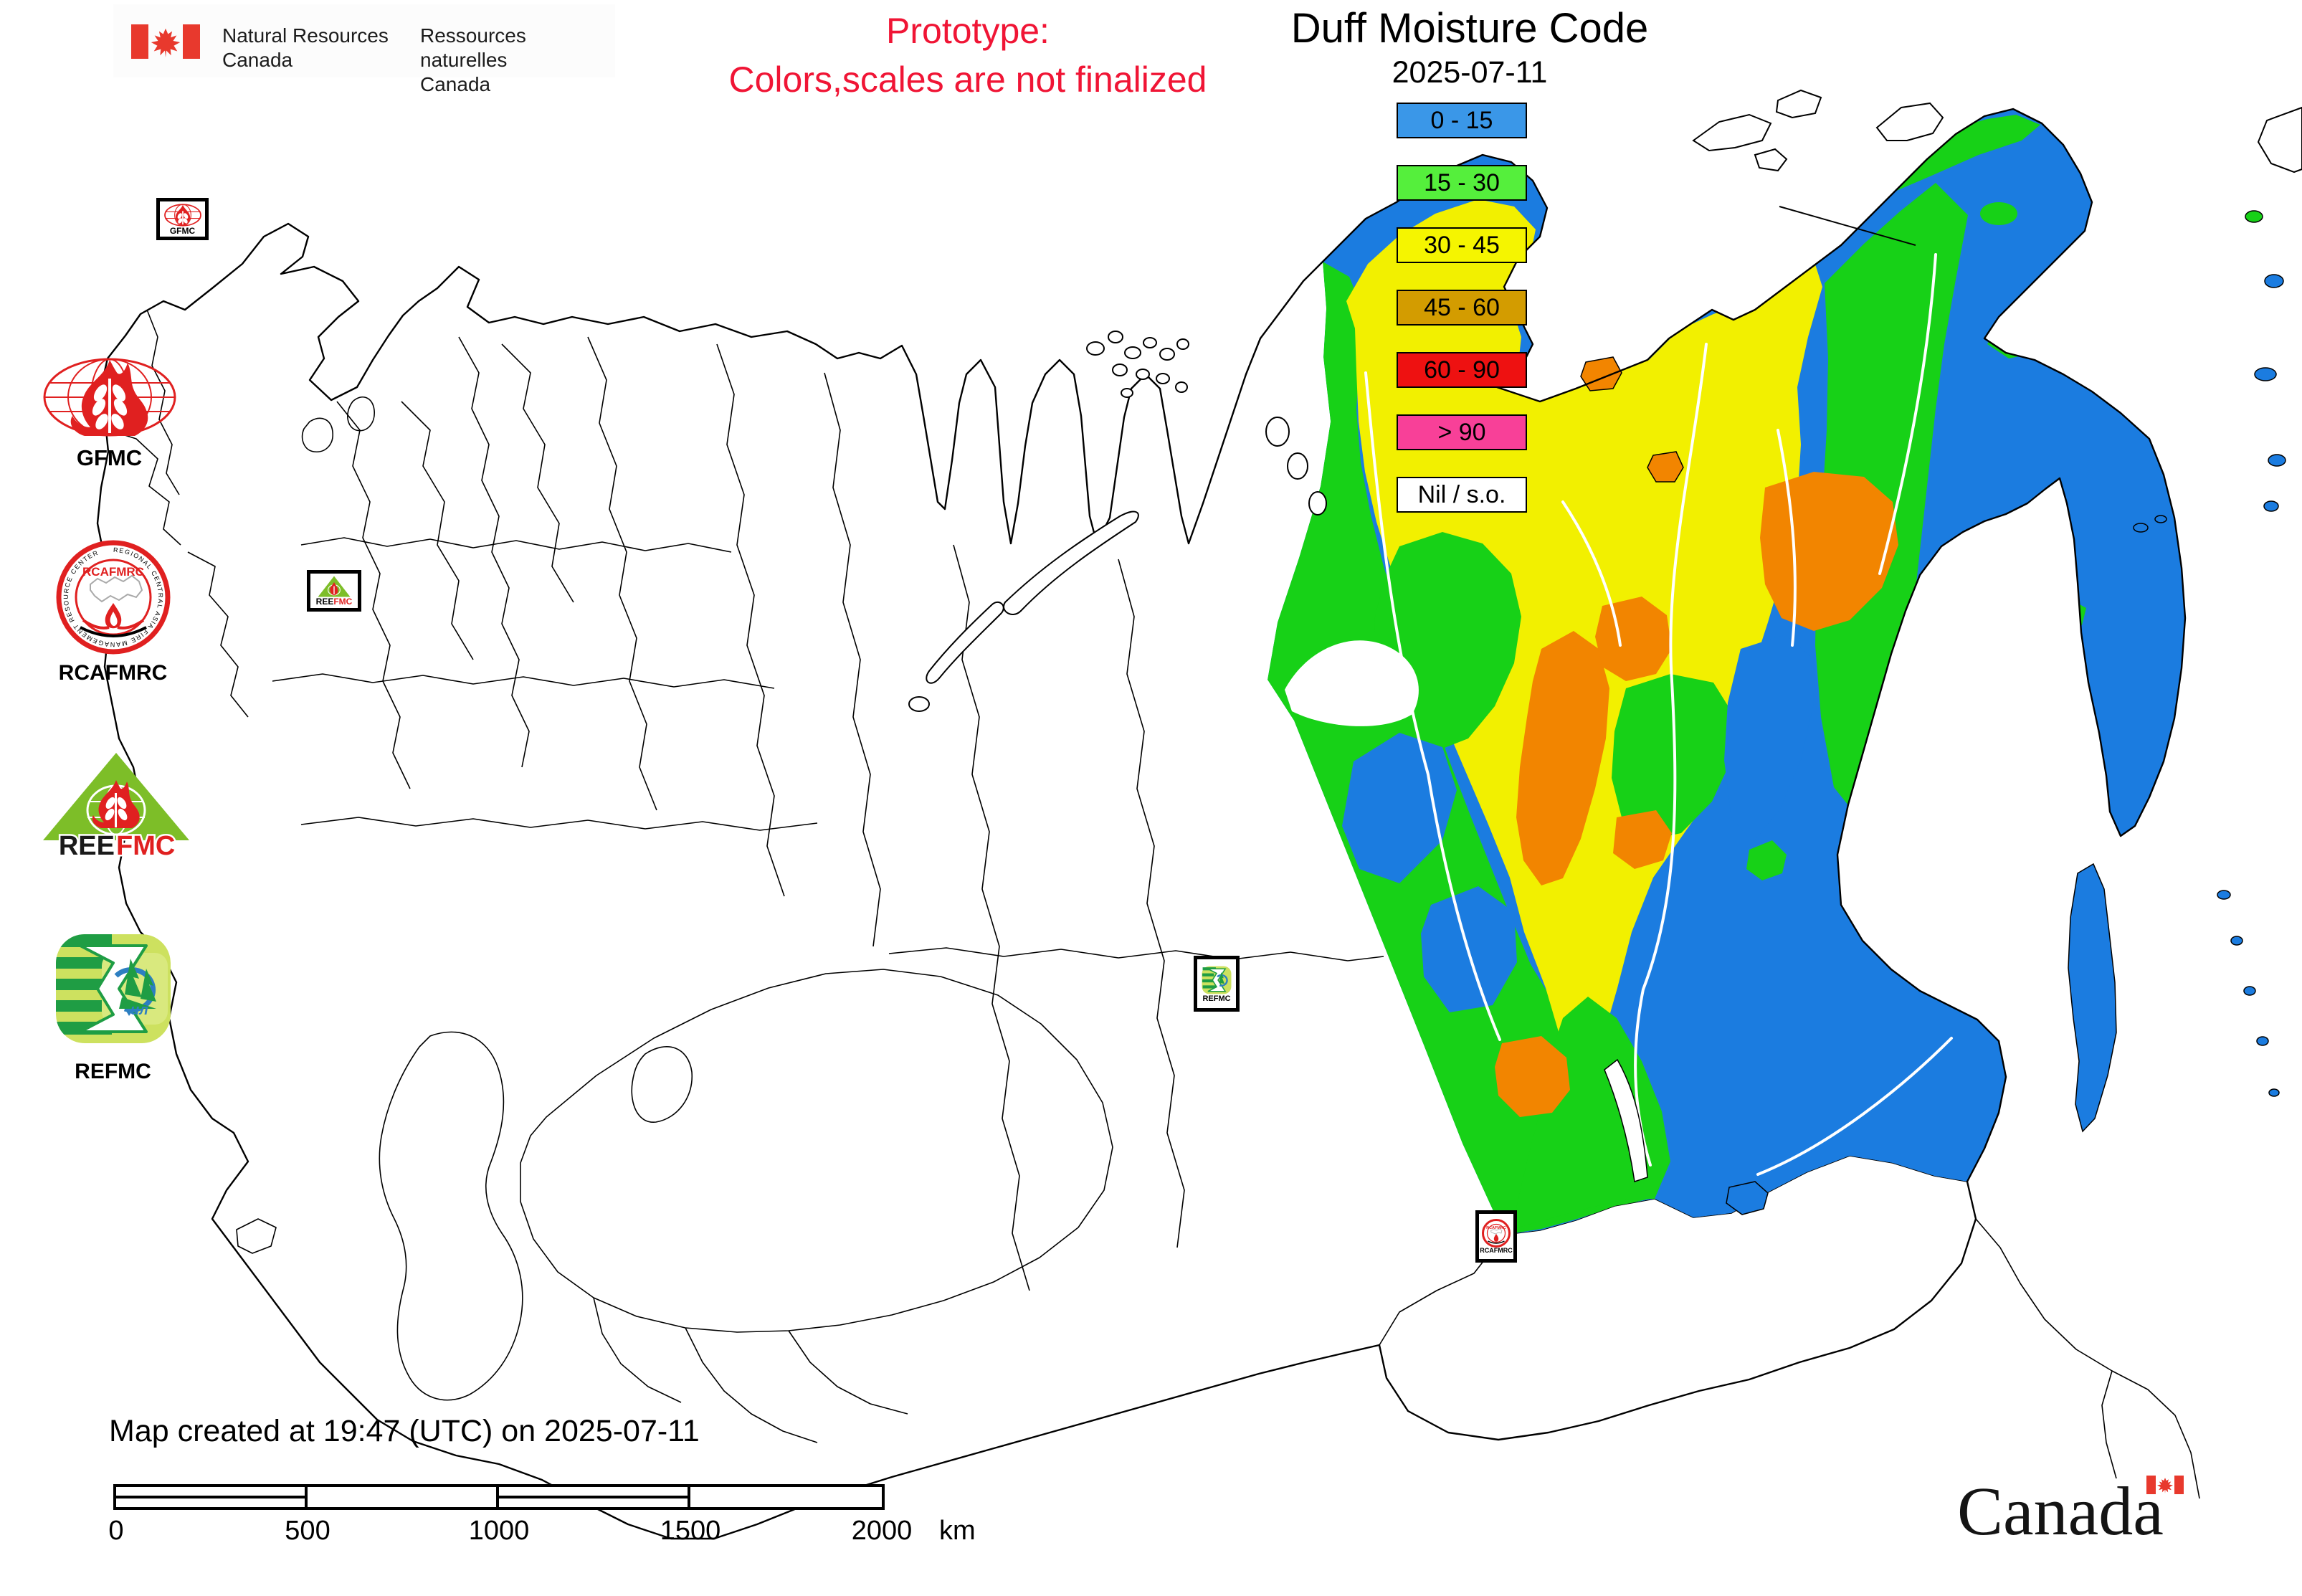  I want to click on legend-label: 60 - 90, so click(1462, 370).